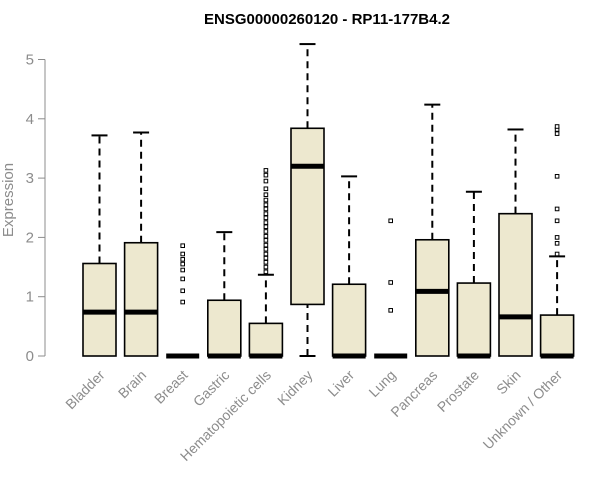  What do you see at coordinates (30, 119) in the screenshot?
I see `y-tick-label: 4` at bounding box center [30, 119].